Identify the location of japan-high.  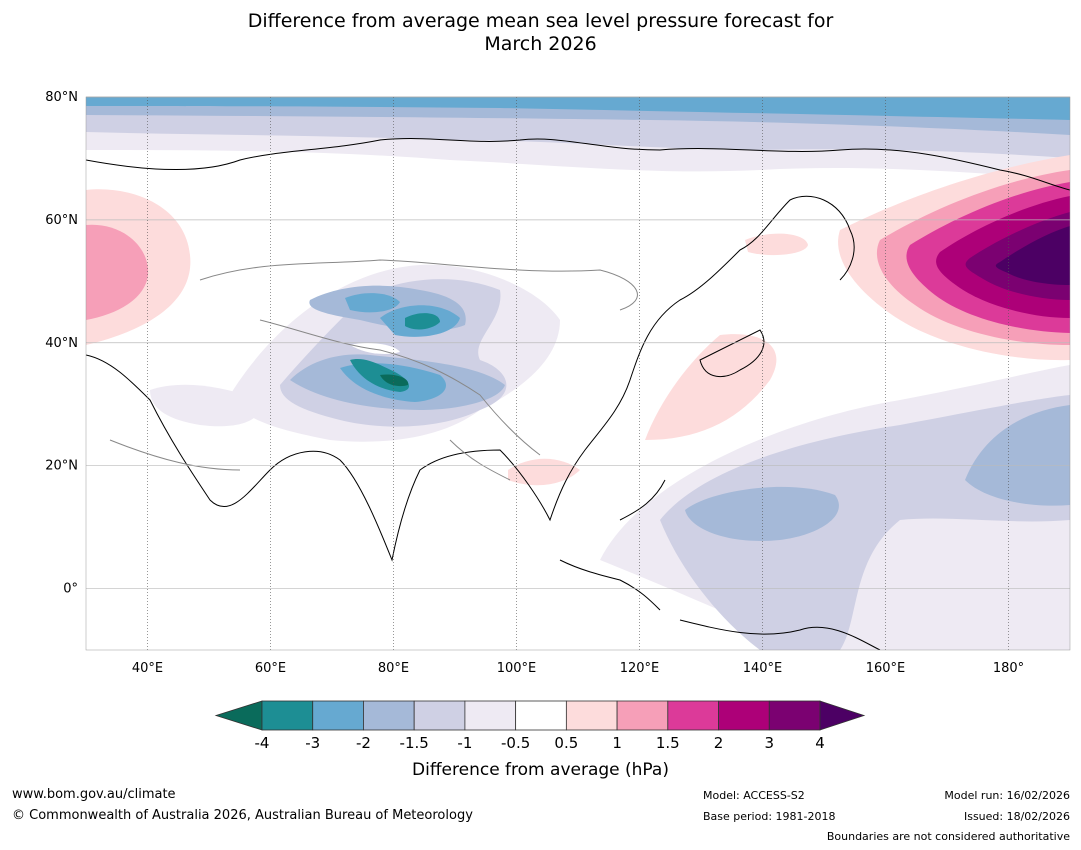
(711, 387).